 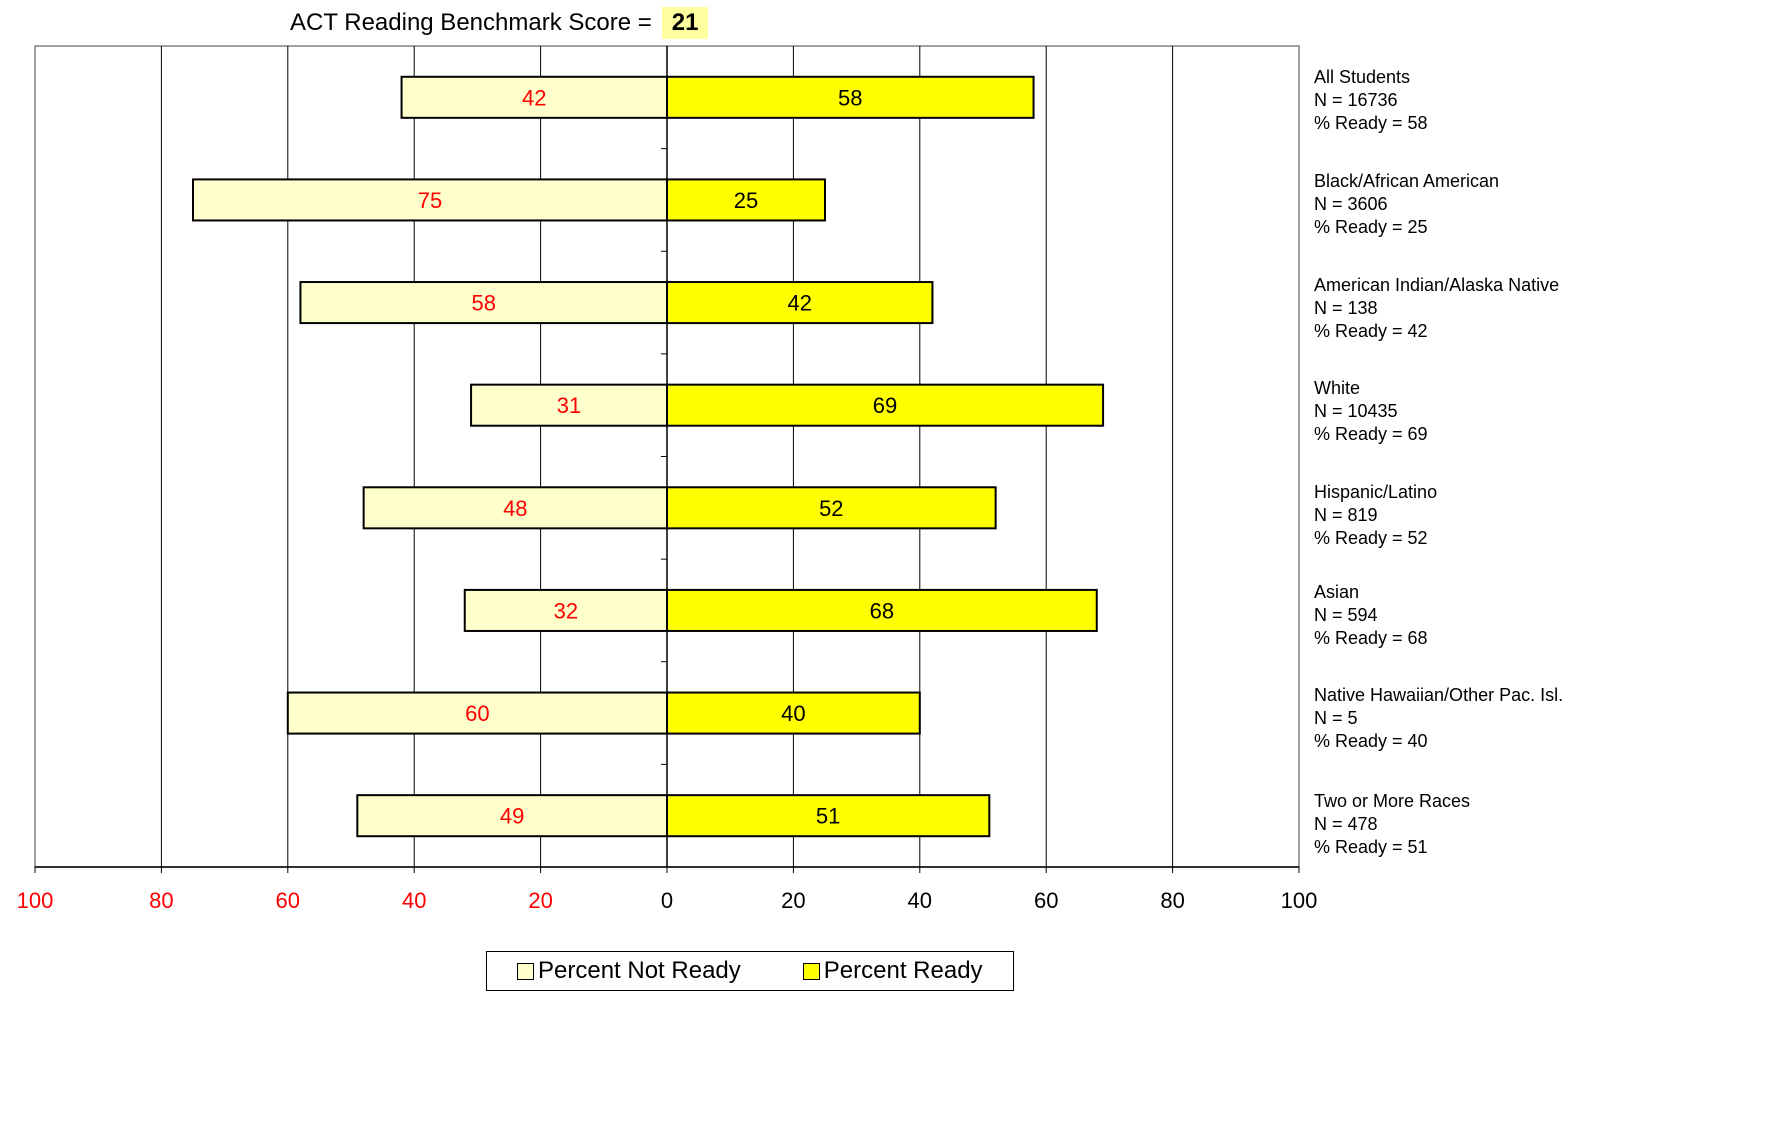 I want to click on group-name: Hispanic/Latino, so click(x=1376, y=492).